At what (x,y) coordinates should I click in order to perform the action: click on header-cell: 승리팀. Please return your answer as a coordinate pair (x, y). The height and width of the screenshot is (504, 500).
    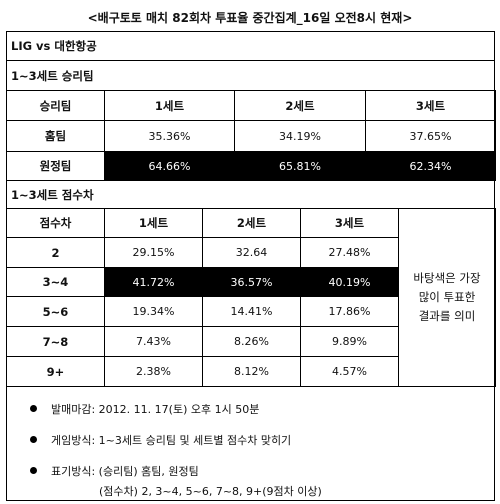
    Looking at the image, I should click on (55, 105).